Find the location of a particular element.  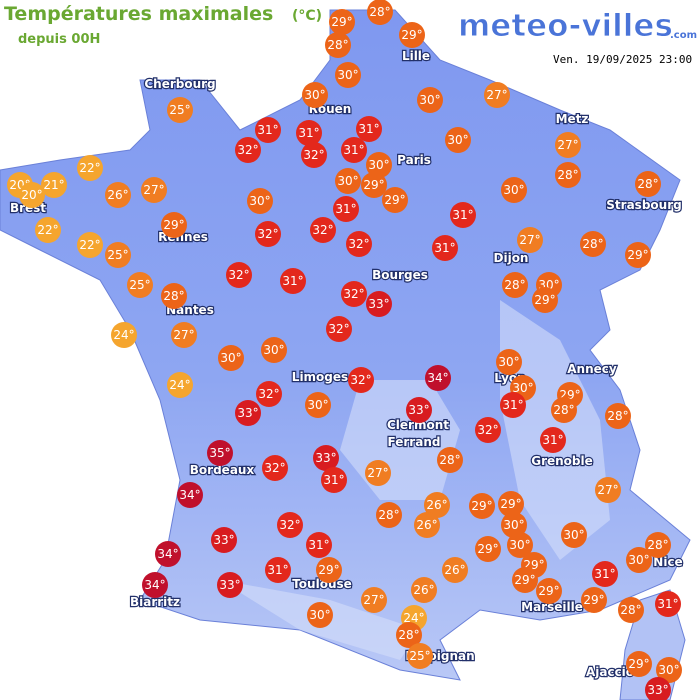

marker-label: 22° is located at coordinates (47, 230).